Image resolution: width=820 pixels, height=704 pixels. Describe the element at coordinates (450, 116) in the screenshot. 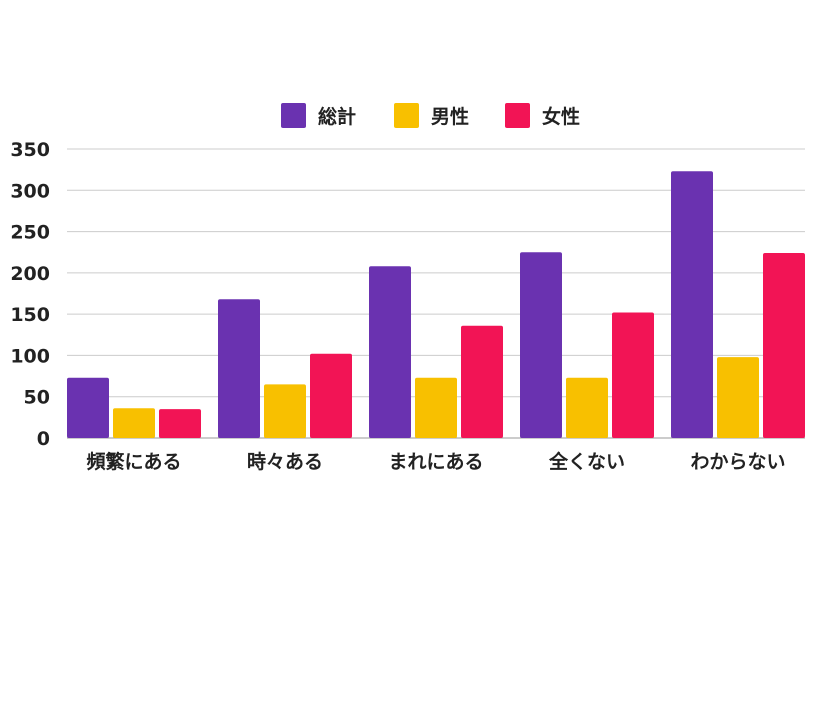

I see `legend-label: 男性` at that location.